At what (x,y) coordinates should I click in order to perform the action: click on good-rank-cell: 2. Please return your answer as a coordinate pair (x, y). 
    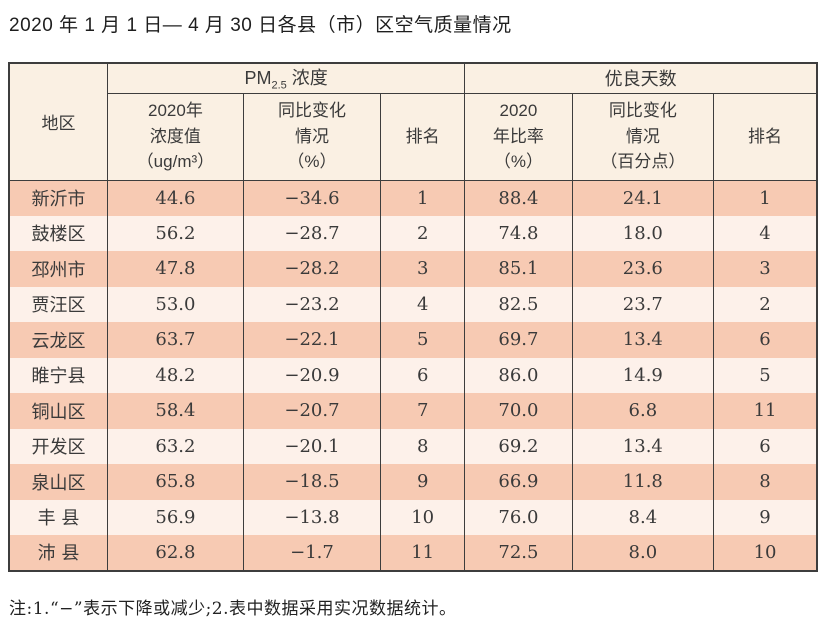
    Looking at the image, I should click on (765, 304).